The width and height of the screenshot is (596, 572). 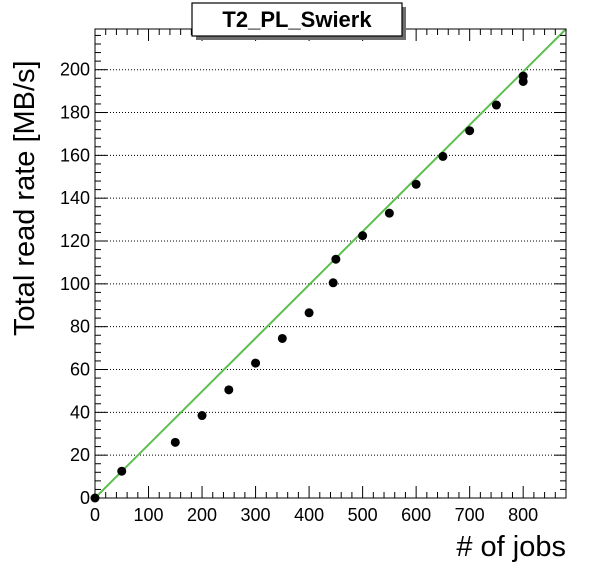 I want to click on y-tick-label: 0, so click(x=85, y=498).